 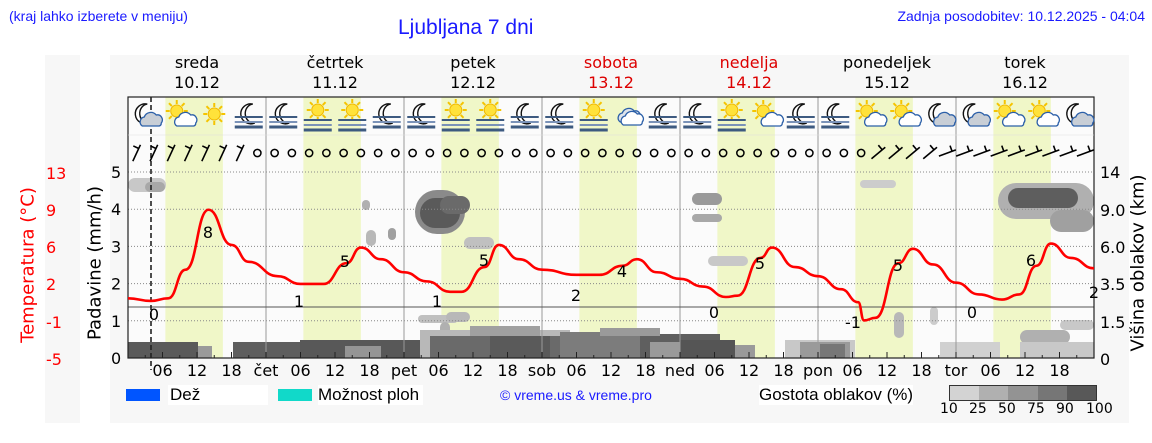 I want to click on page-title: Ljubljana 7 dni, so click(x=466, y=27).